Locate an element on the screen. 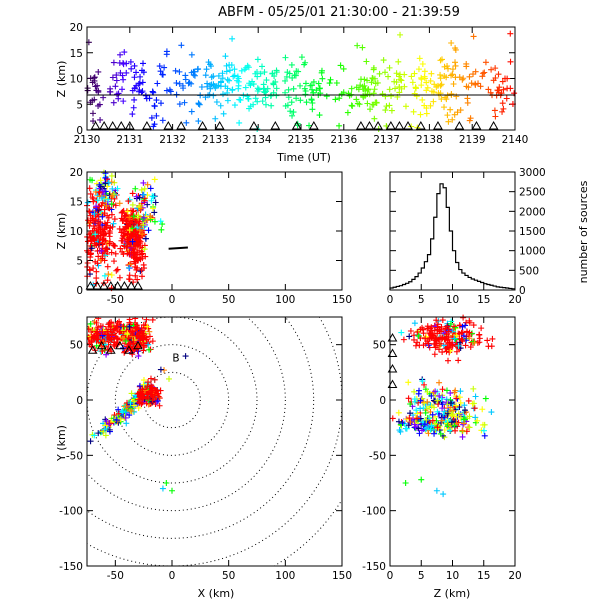 The image size is (600, 600). station-label: B is located at coordinates (175, 358).